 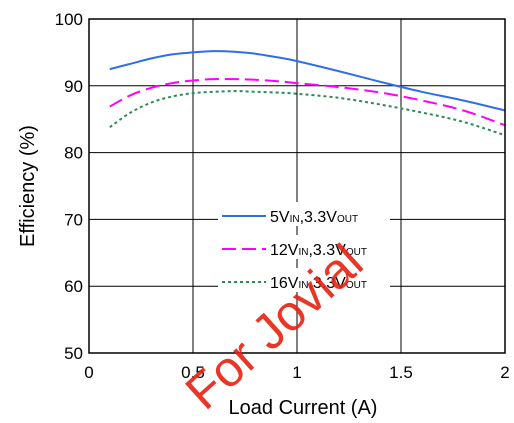 What do you see at coordinates (28, 186) in the screenshot?
I see `y-axis-label: Efficiency (%)` at bounding box center [28, 186].